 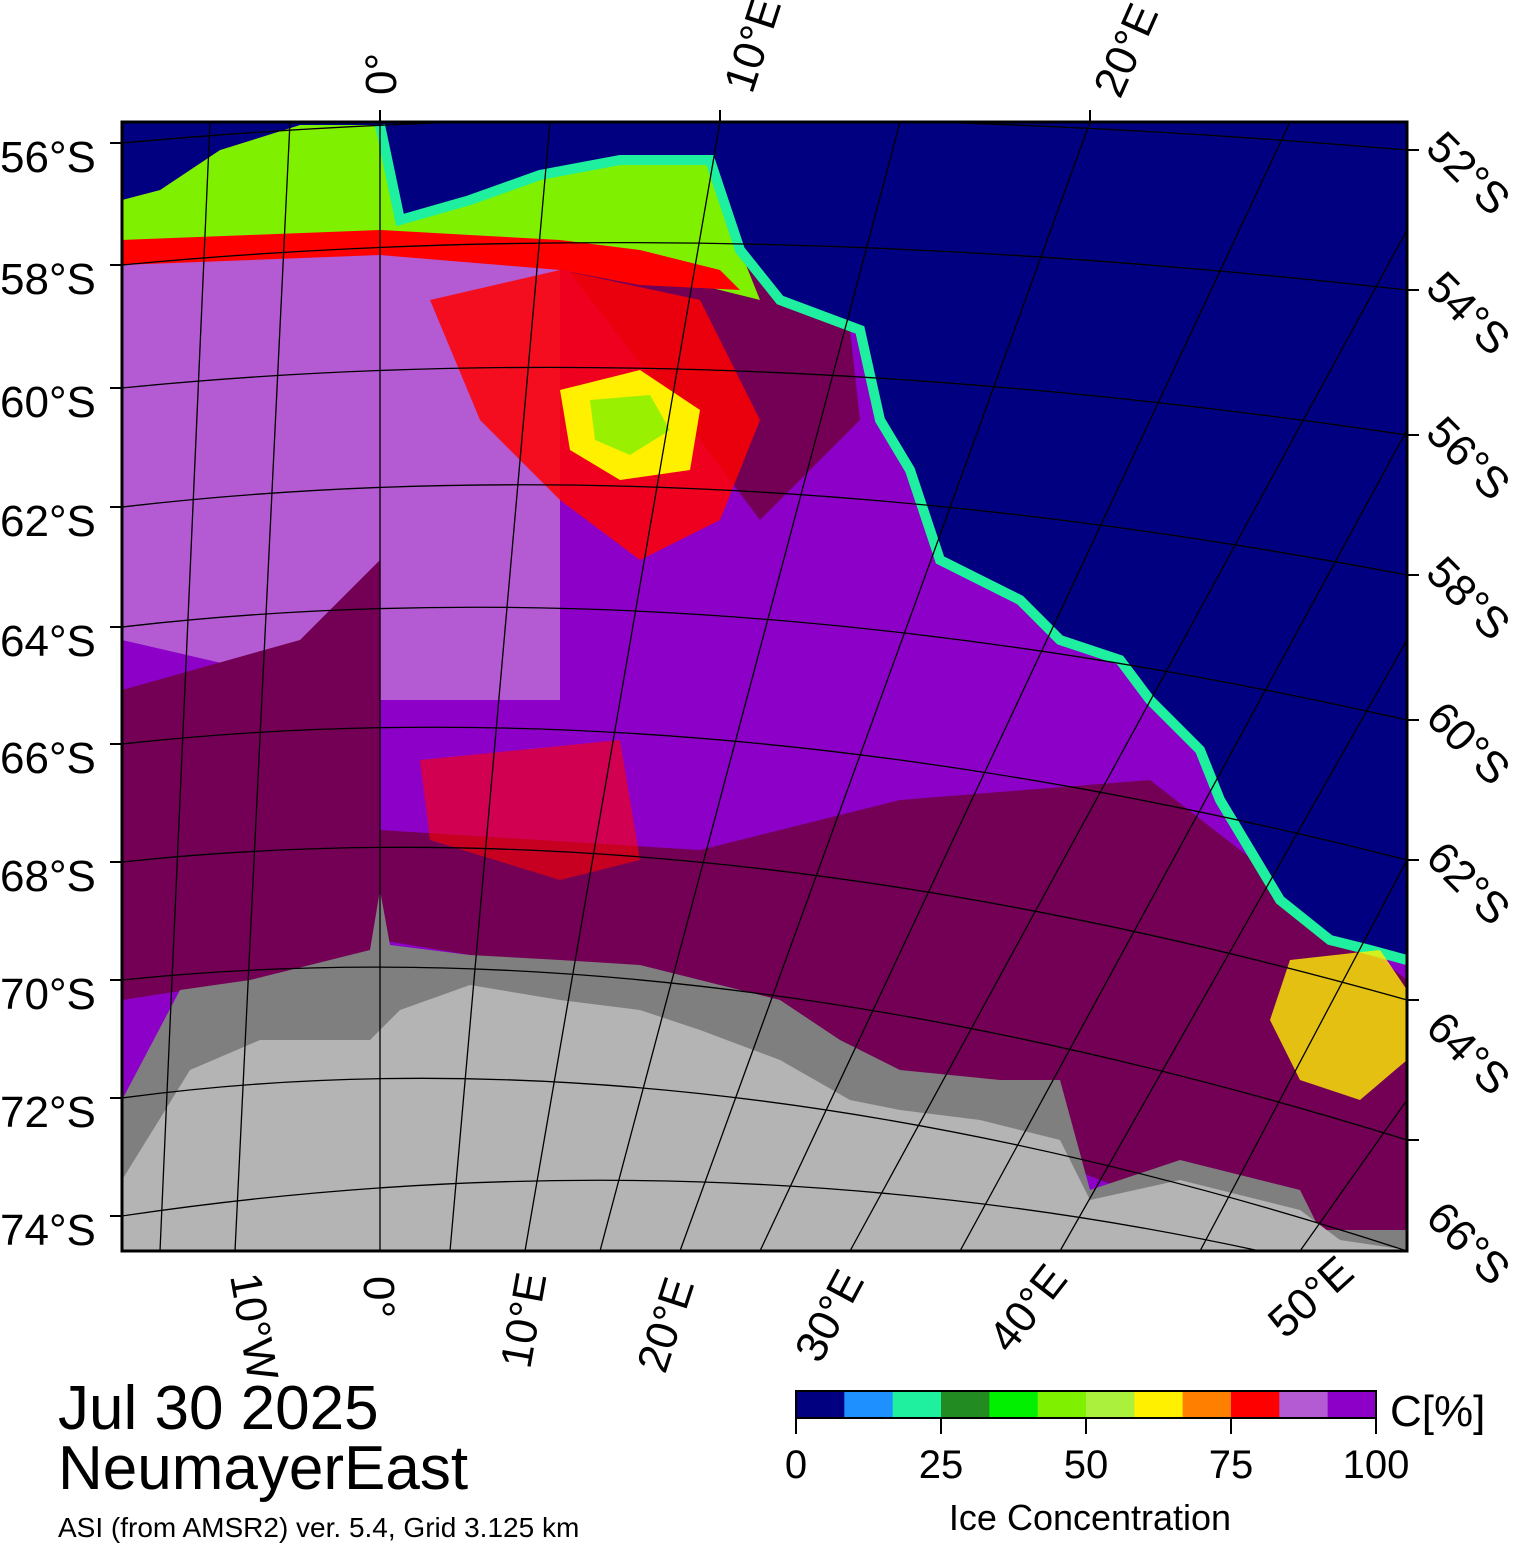 I want to click on lat-label-right: 56°S, so click(x=1467, y=458).